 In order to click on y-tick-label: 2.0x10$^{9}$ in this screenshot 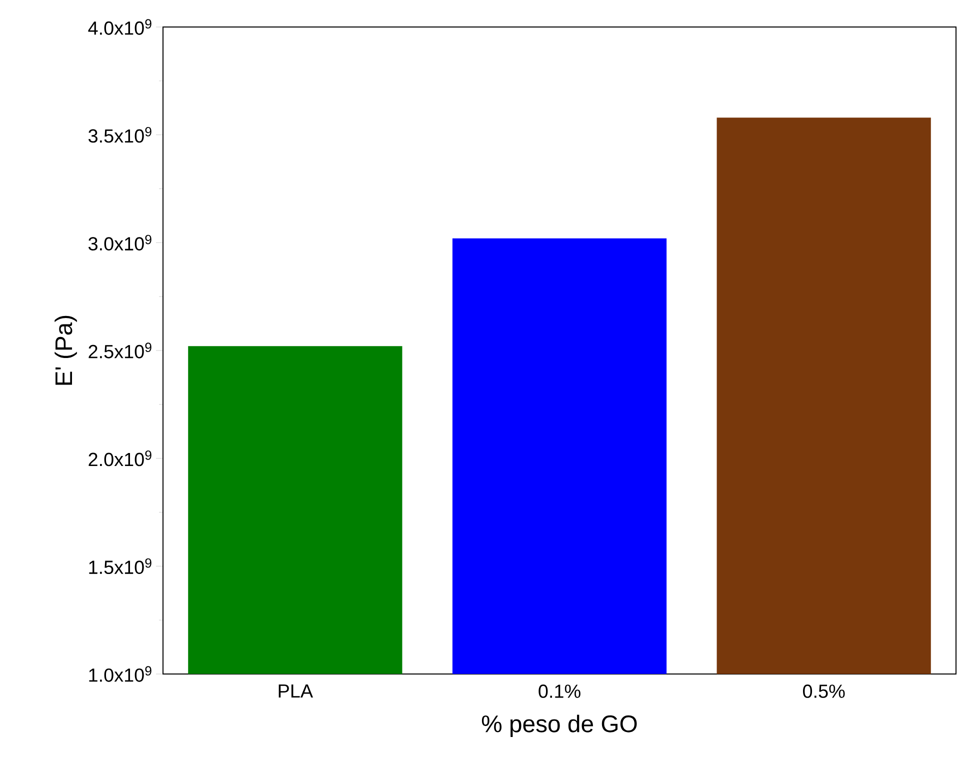, I will do `click(120, 458)`.